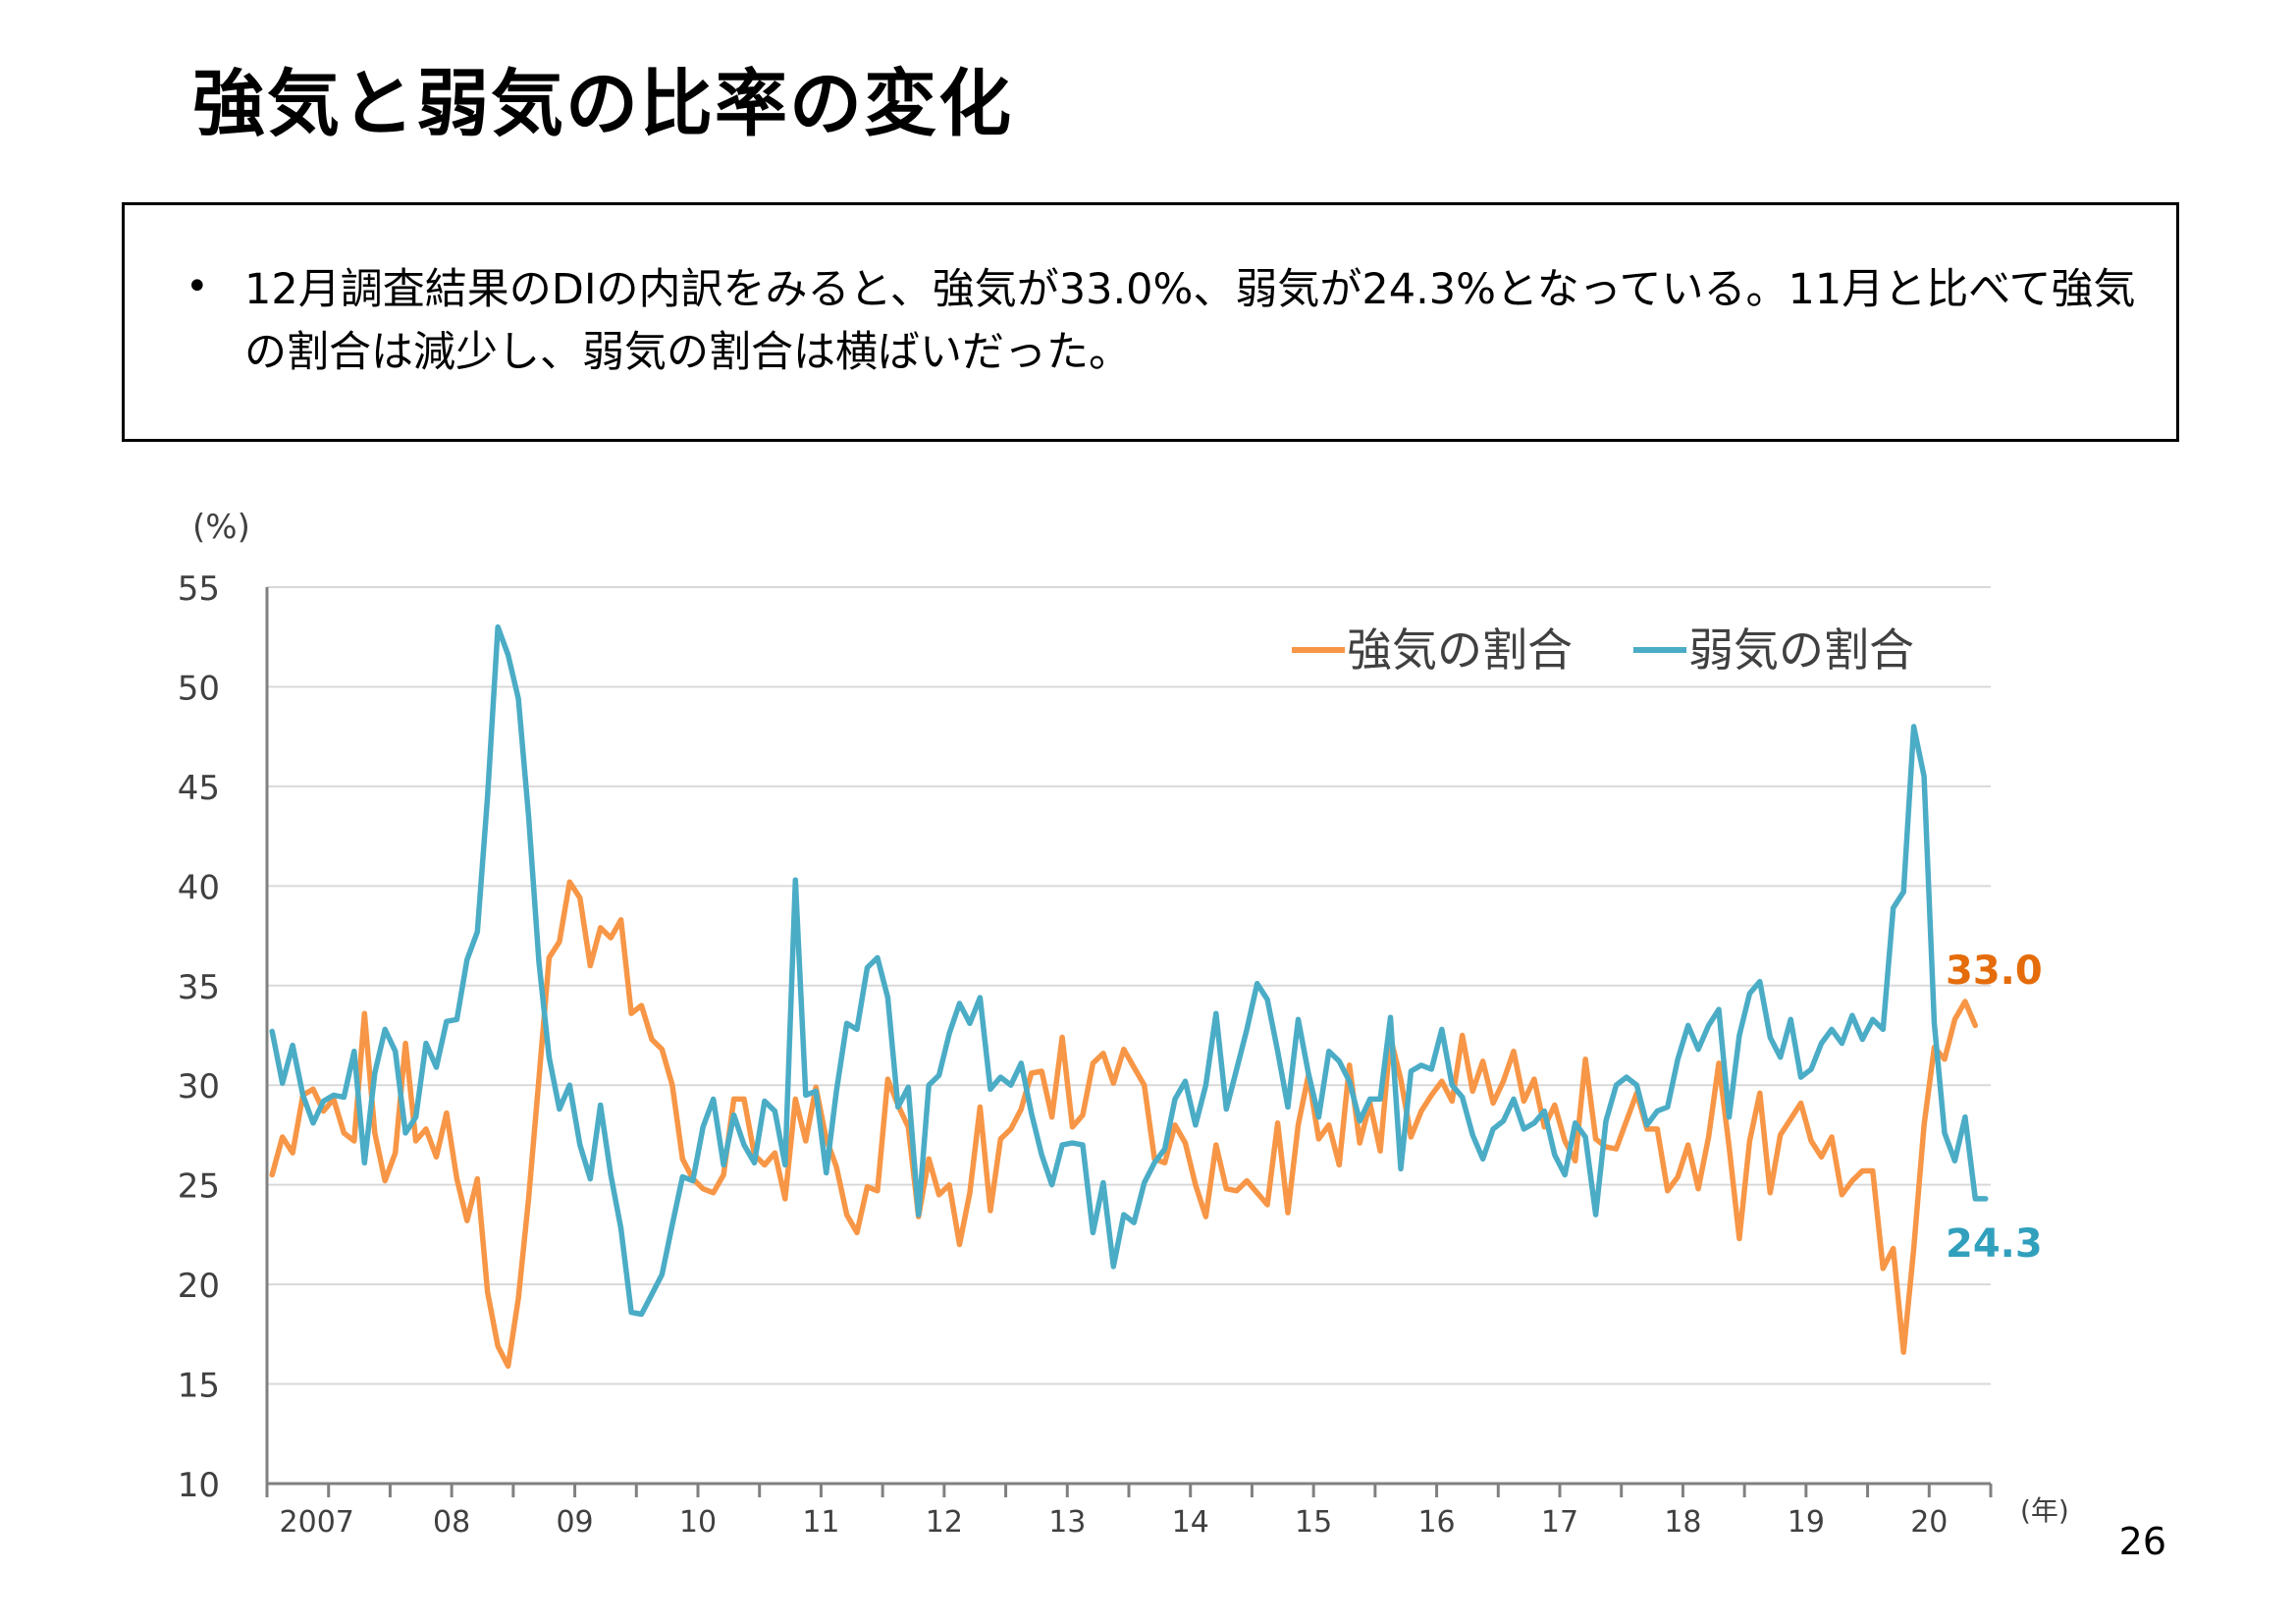 The image size is (2296, 1624). What do you see at coordinates (199, 1087) in the screenshot?
I see `y-tick-label: 30` at bounding box center [199, 1087].